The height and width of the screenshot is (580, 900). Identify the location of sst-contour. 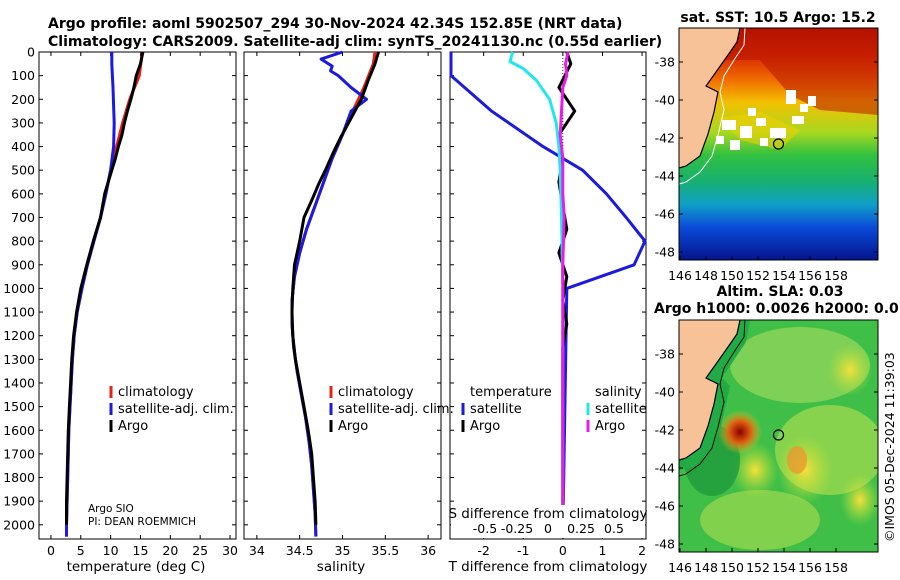
(712, 106).